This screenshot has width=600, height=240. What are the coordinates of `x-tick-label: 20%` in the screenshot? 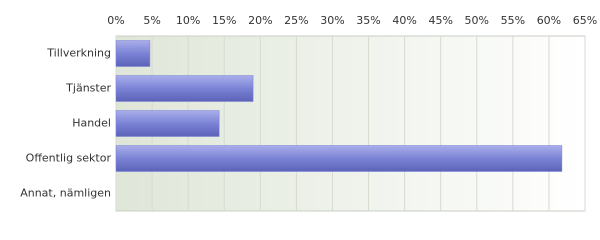 It's located at (260, 20).